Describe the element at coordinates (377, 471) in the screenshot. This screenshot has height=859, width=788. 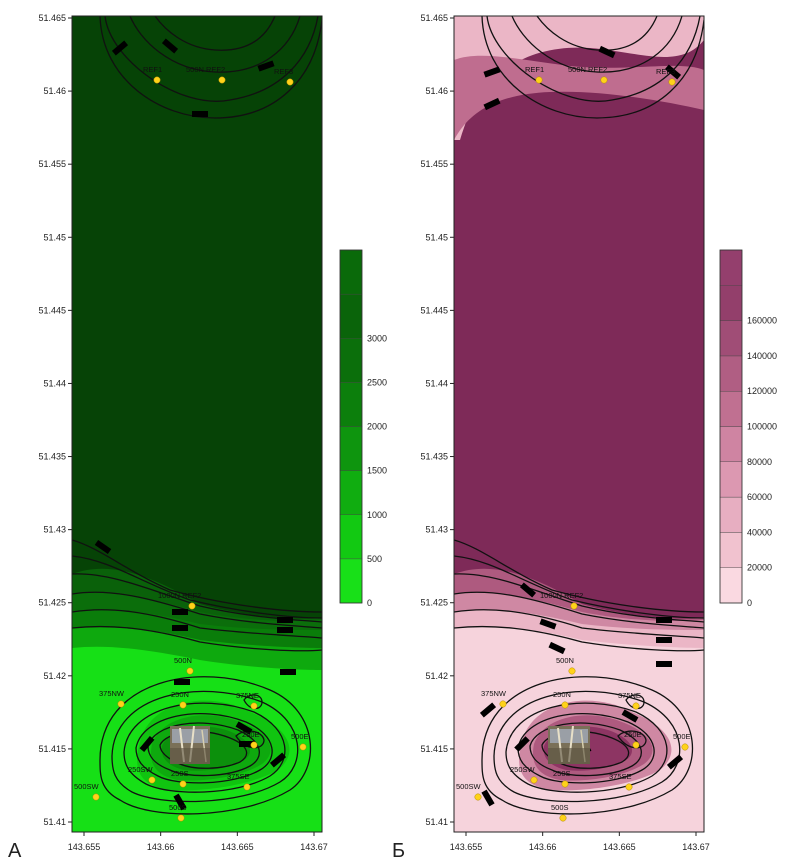
I see `legend-tick-label: 1500` at that location.